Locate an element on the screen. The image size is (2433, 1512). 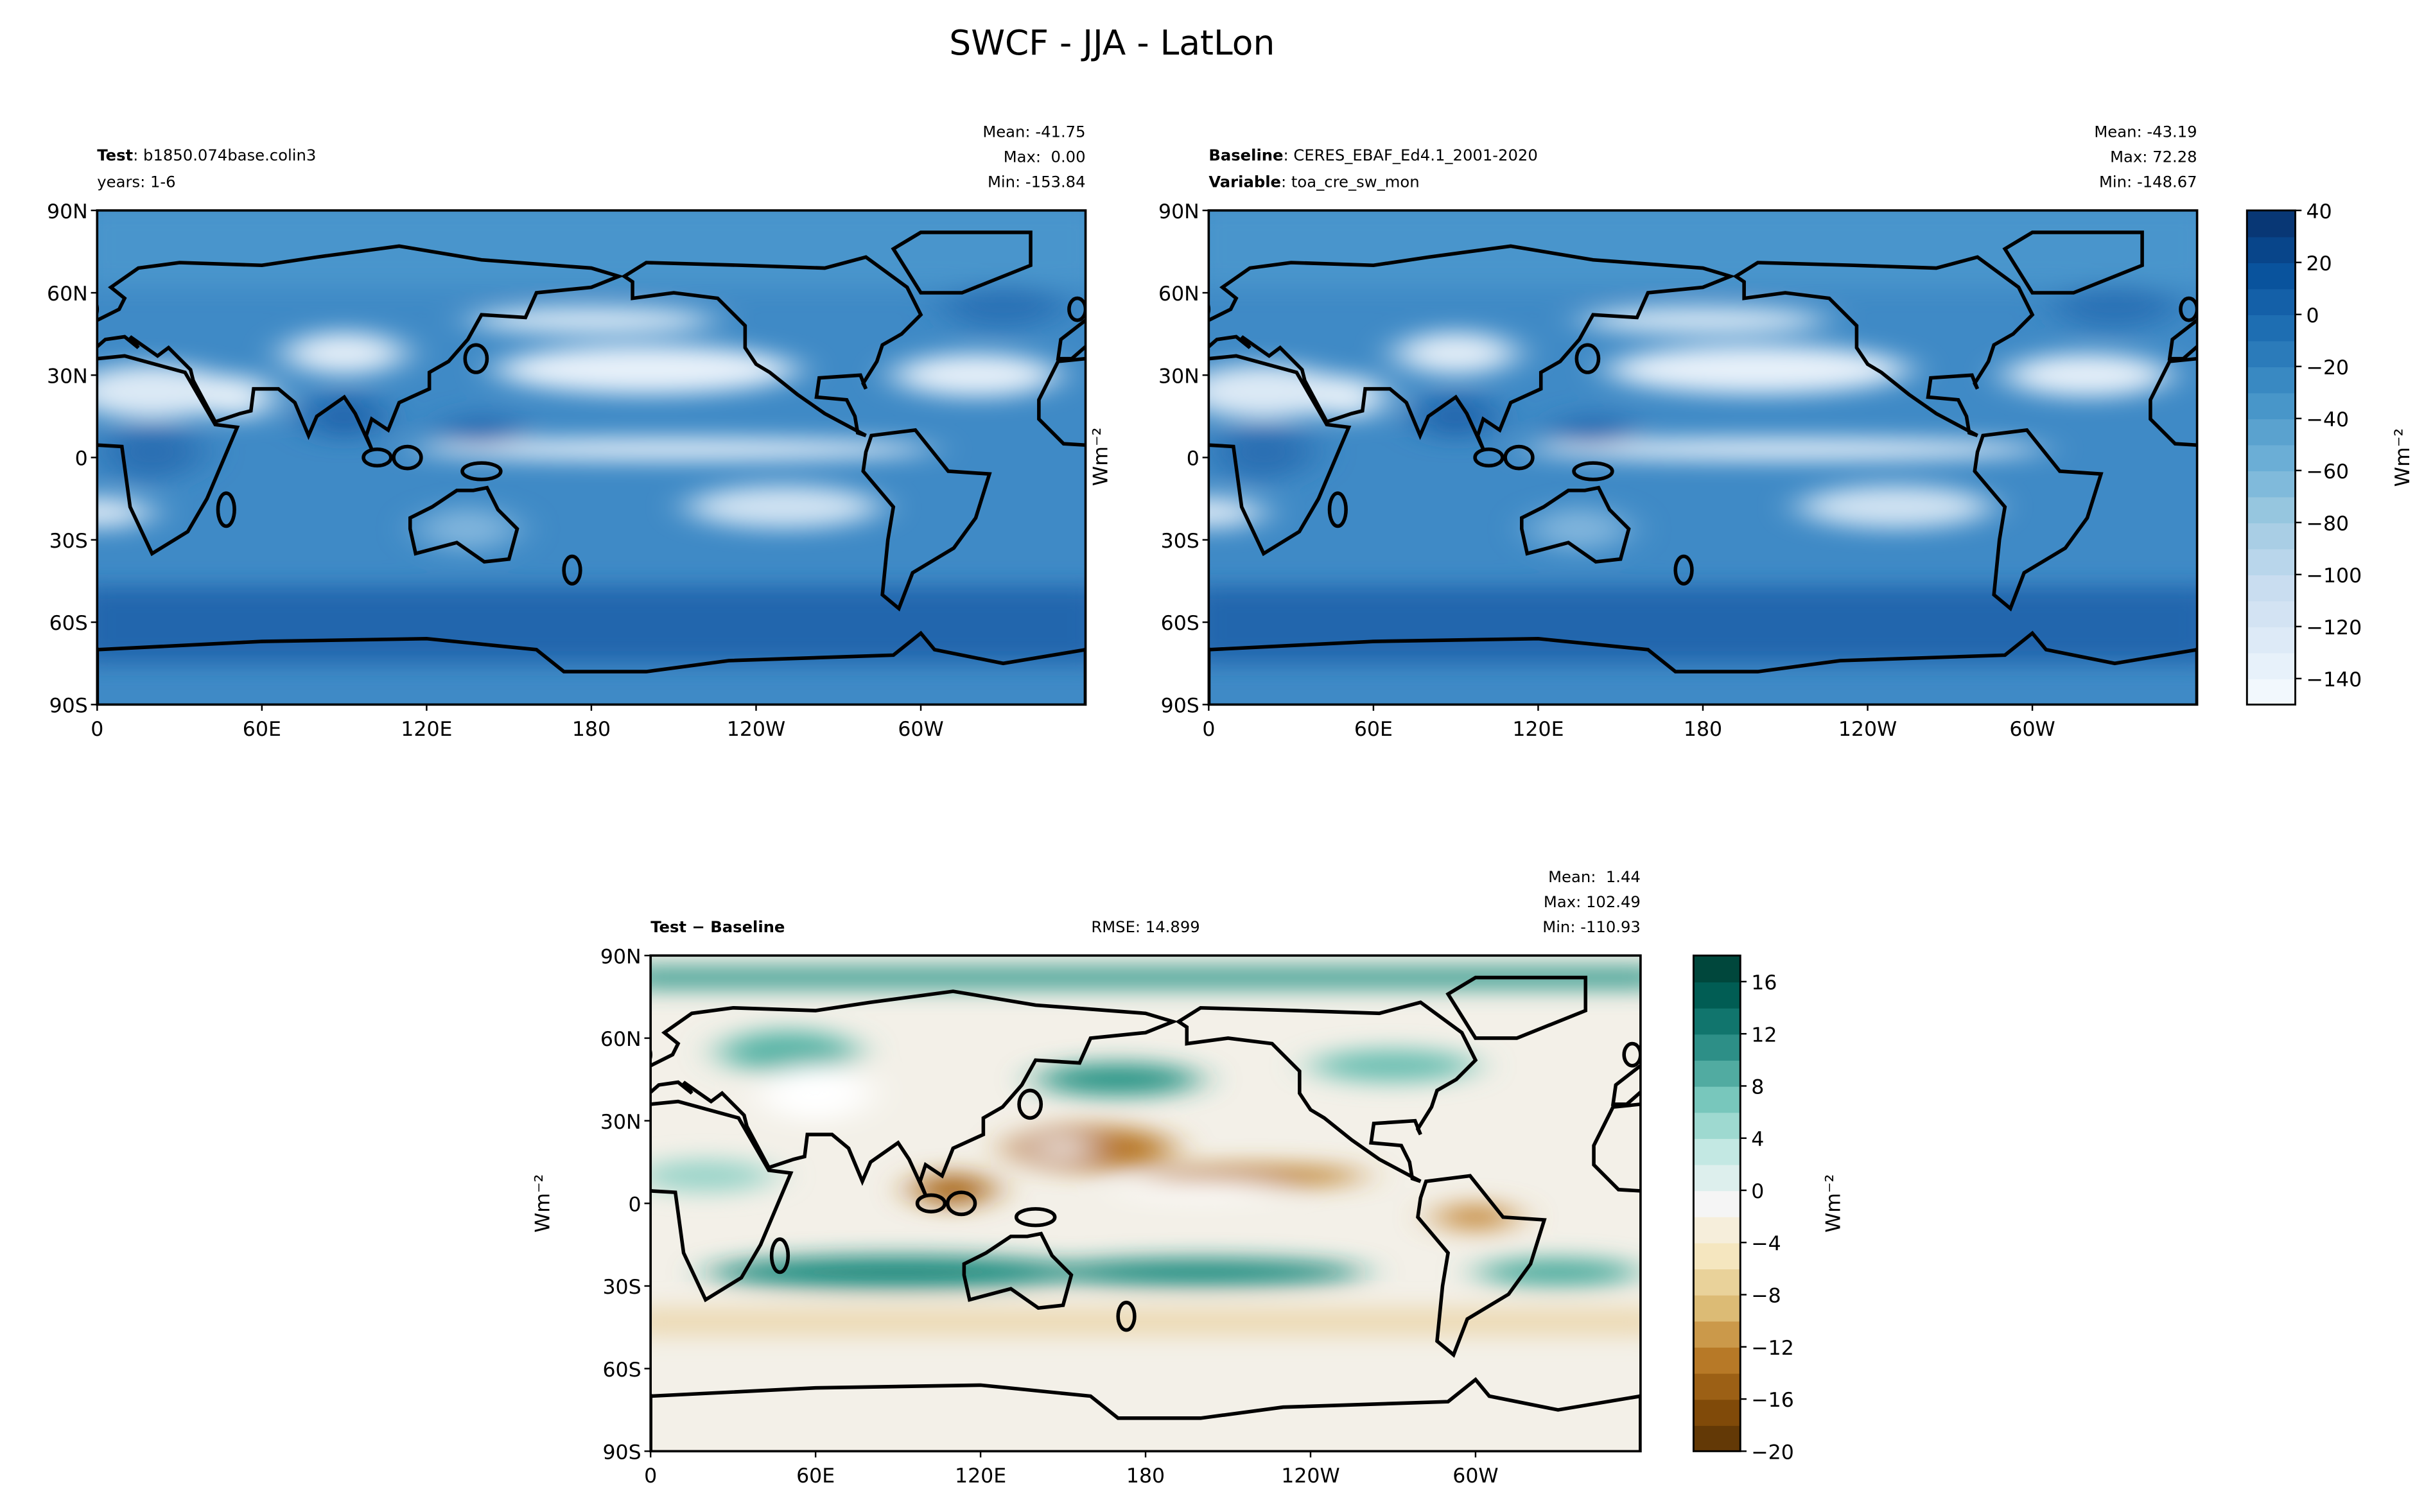
panel-header: Baseline: CERES_EBAF_Ed4.1_2001-2020 is located at coordinates (1372, 155).